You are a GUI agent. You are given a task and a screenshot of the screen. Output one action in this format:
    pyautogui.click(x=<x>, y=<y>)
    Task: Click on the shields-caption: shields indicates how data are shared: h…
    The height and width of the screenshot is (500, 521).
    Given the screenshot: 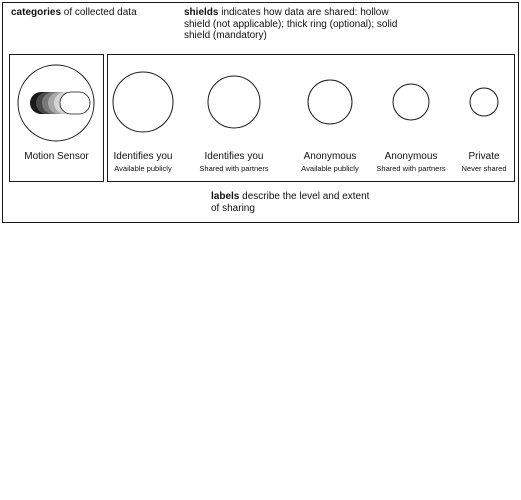 What is the action you would take?
    pyautogui.click(x=299, y=24)
    